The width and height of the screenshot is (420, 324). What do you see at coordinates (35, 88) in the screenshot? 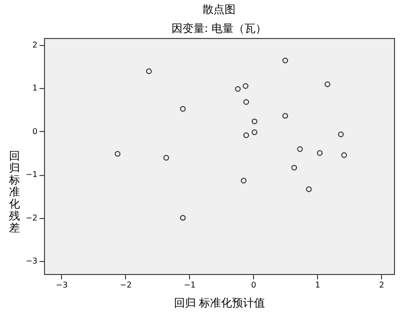
I see `y-tick-label: 1` at bounding box center [35, 88].